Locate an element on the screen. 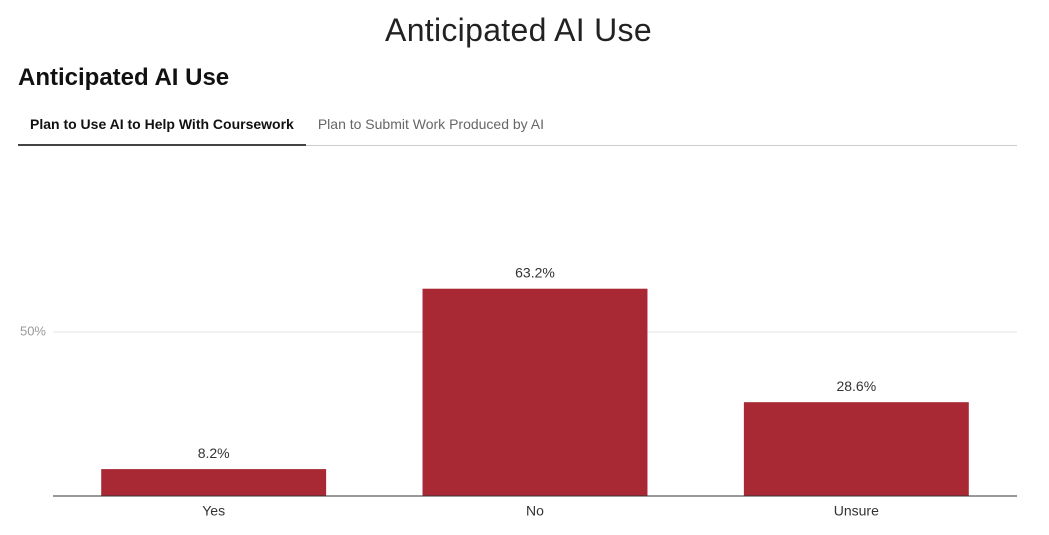 This screenshot has width=1049, height=535. x-tick-label: No is located at coordinates (535, 511).